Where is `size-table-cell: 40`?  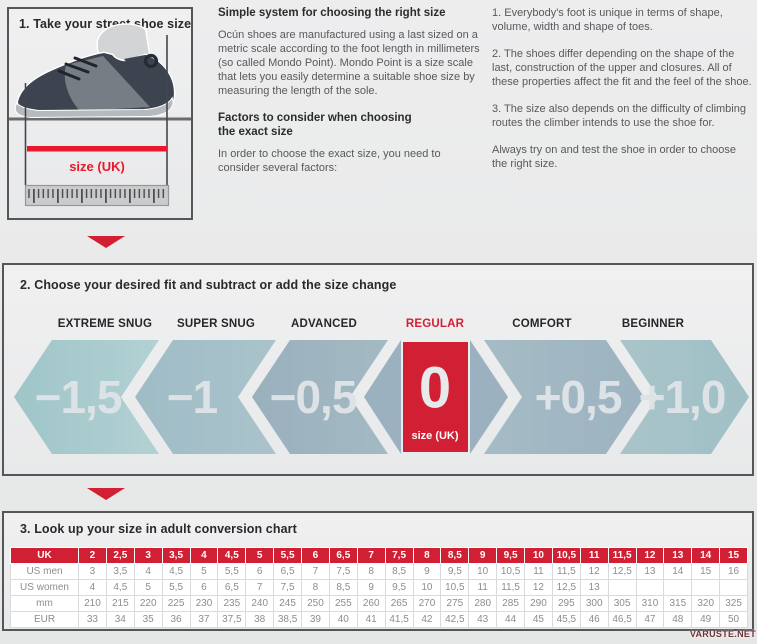 size-table-cell: 40 is located at coordinates (343, 619).